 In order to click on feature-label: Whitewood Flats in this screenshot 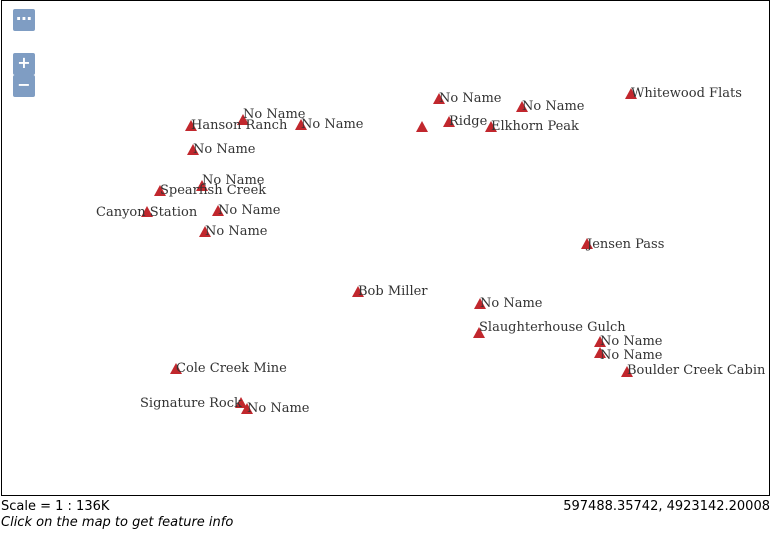, I will do `click(686, 93)`.